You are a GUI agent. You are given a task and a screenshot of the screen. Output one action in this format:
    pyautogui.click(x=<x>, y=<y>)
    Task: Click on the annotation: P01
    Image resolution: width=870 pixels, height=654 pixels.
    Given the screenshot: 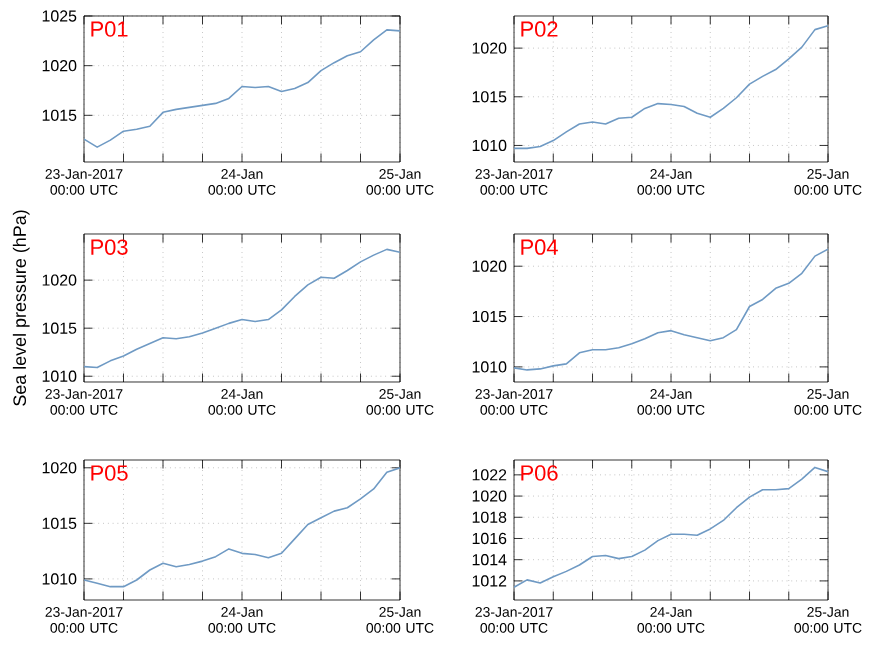 What is the action you would take?
    pyautogui.click(x=109, y=29)
    